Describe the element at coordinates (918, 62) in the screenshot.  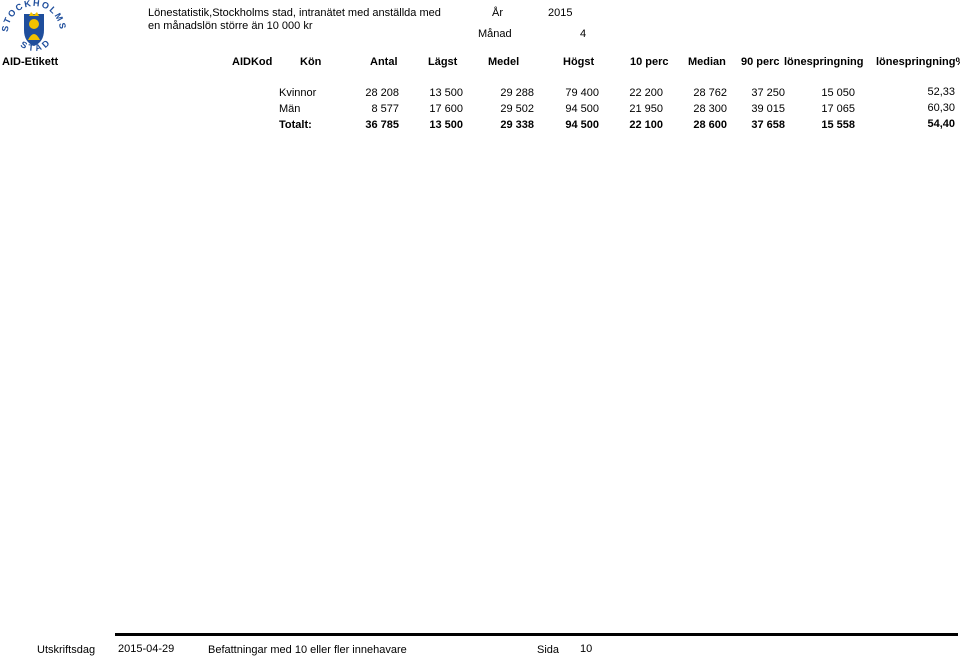
I see `column-header: lönespringning%` at that location.